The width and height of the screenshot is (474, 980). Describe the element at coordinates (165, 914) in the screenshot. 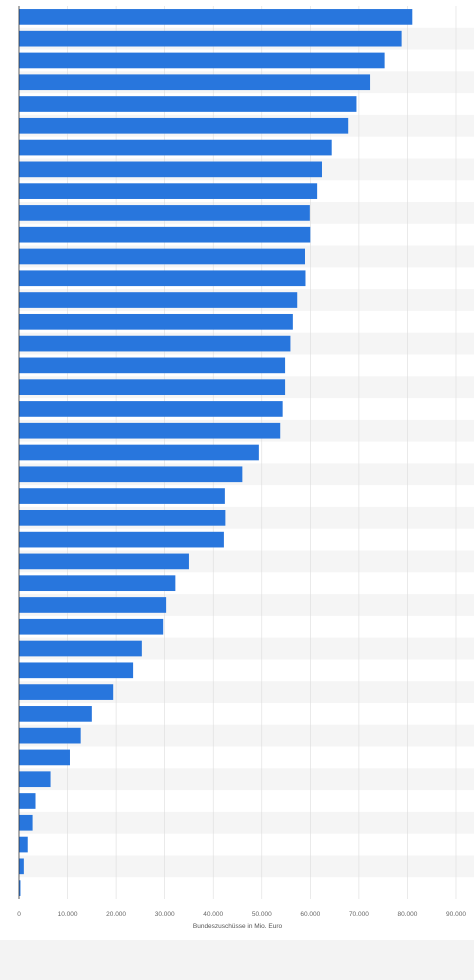

I see `x-tick-label: 30.000` at that location.